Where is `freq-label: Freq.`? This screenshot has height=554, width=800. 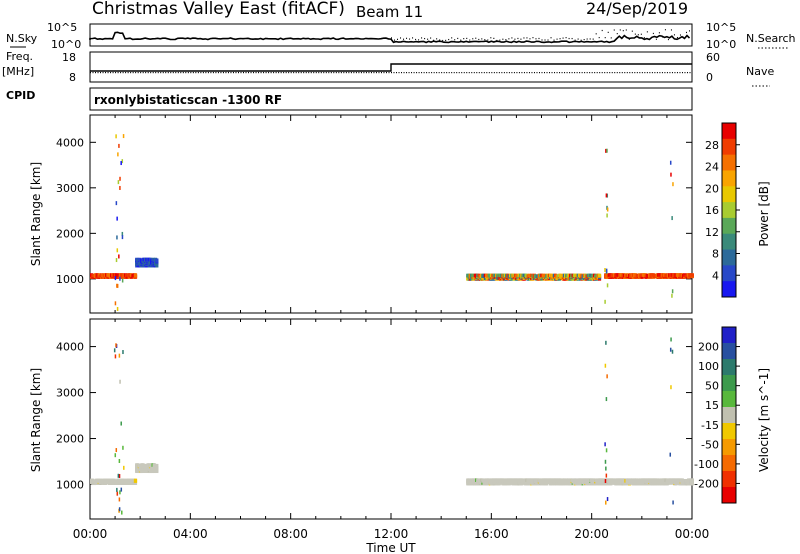
freq-label: Freq. is located at coordinates (19, 56).